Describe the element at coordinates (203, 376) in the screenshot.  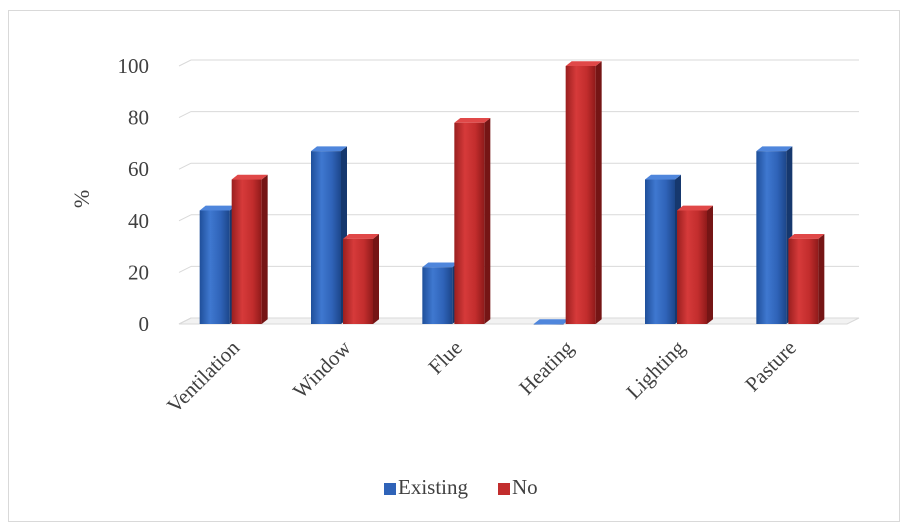
I see `x-tick-label: Ventilation` at that location.